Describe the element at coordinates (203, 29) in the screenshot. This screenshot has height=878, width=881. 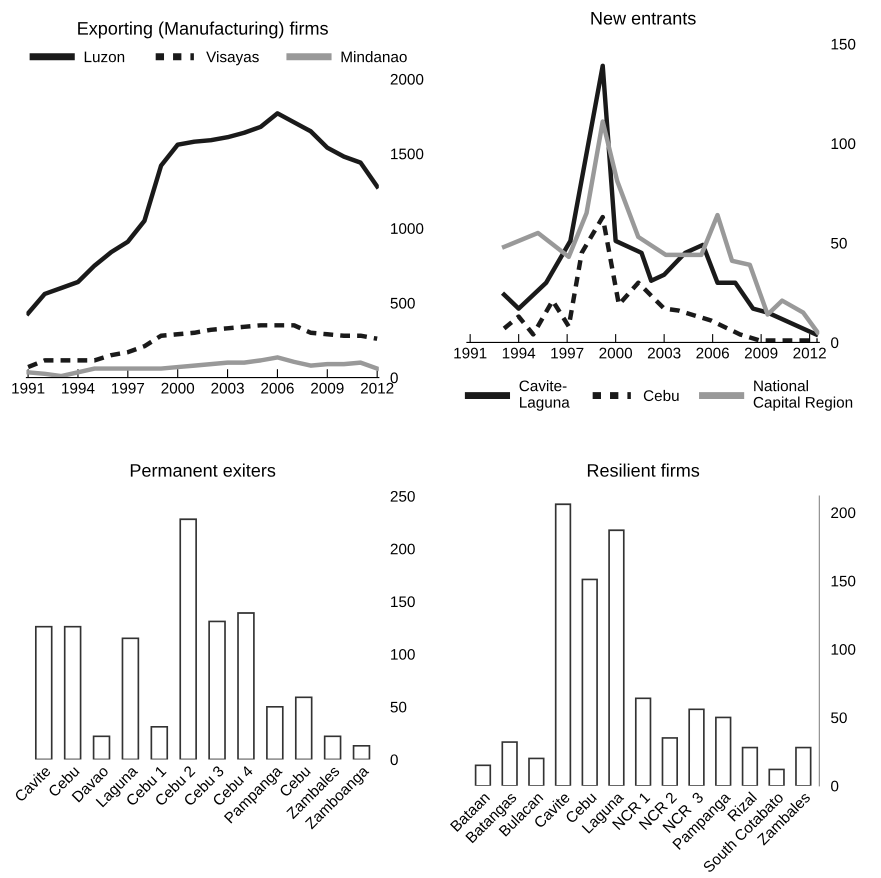
I see `chart-title: Exporting (Manufacturing) firms` at that location.